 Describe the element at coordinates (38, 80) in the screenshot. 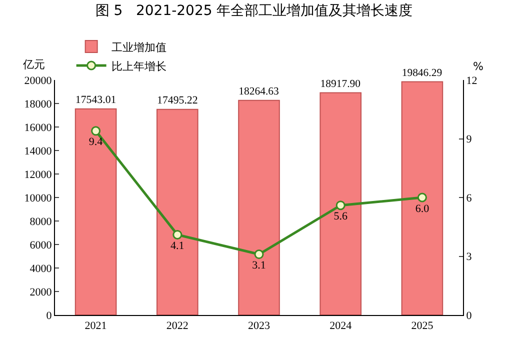

I see `y-tick-label: 20000` at that location.